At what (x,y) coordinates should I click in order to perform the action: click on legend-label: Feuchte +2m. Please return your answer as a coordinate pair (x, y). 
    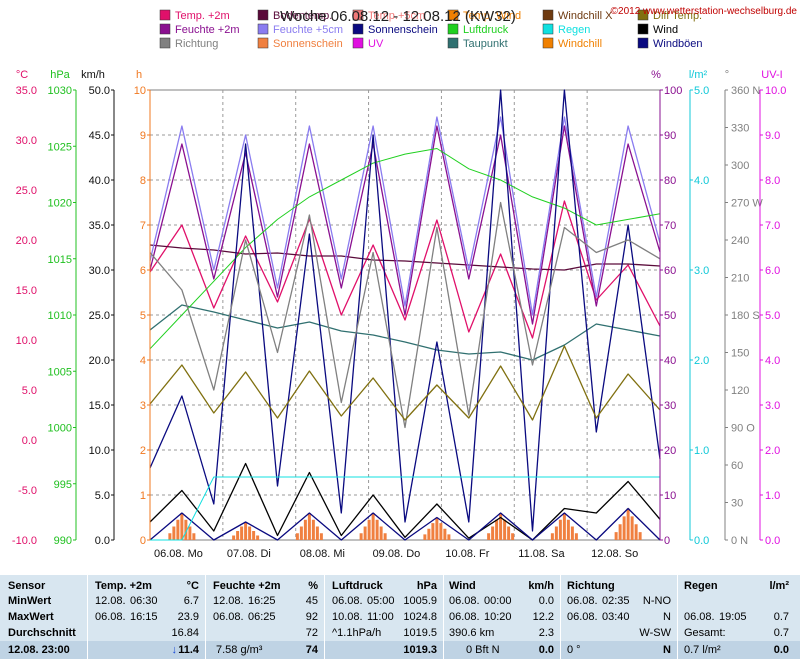
    Looking at the image, I should click on (207, 30).